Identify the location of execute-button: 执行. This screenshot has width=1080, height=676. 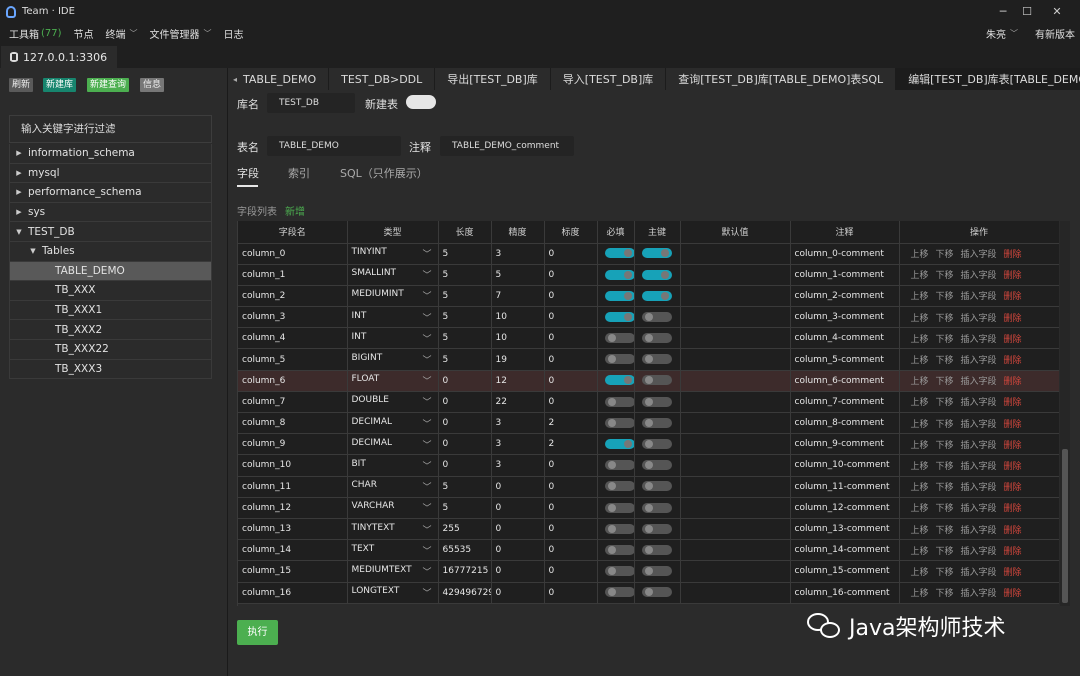
(257, 632).